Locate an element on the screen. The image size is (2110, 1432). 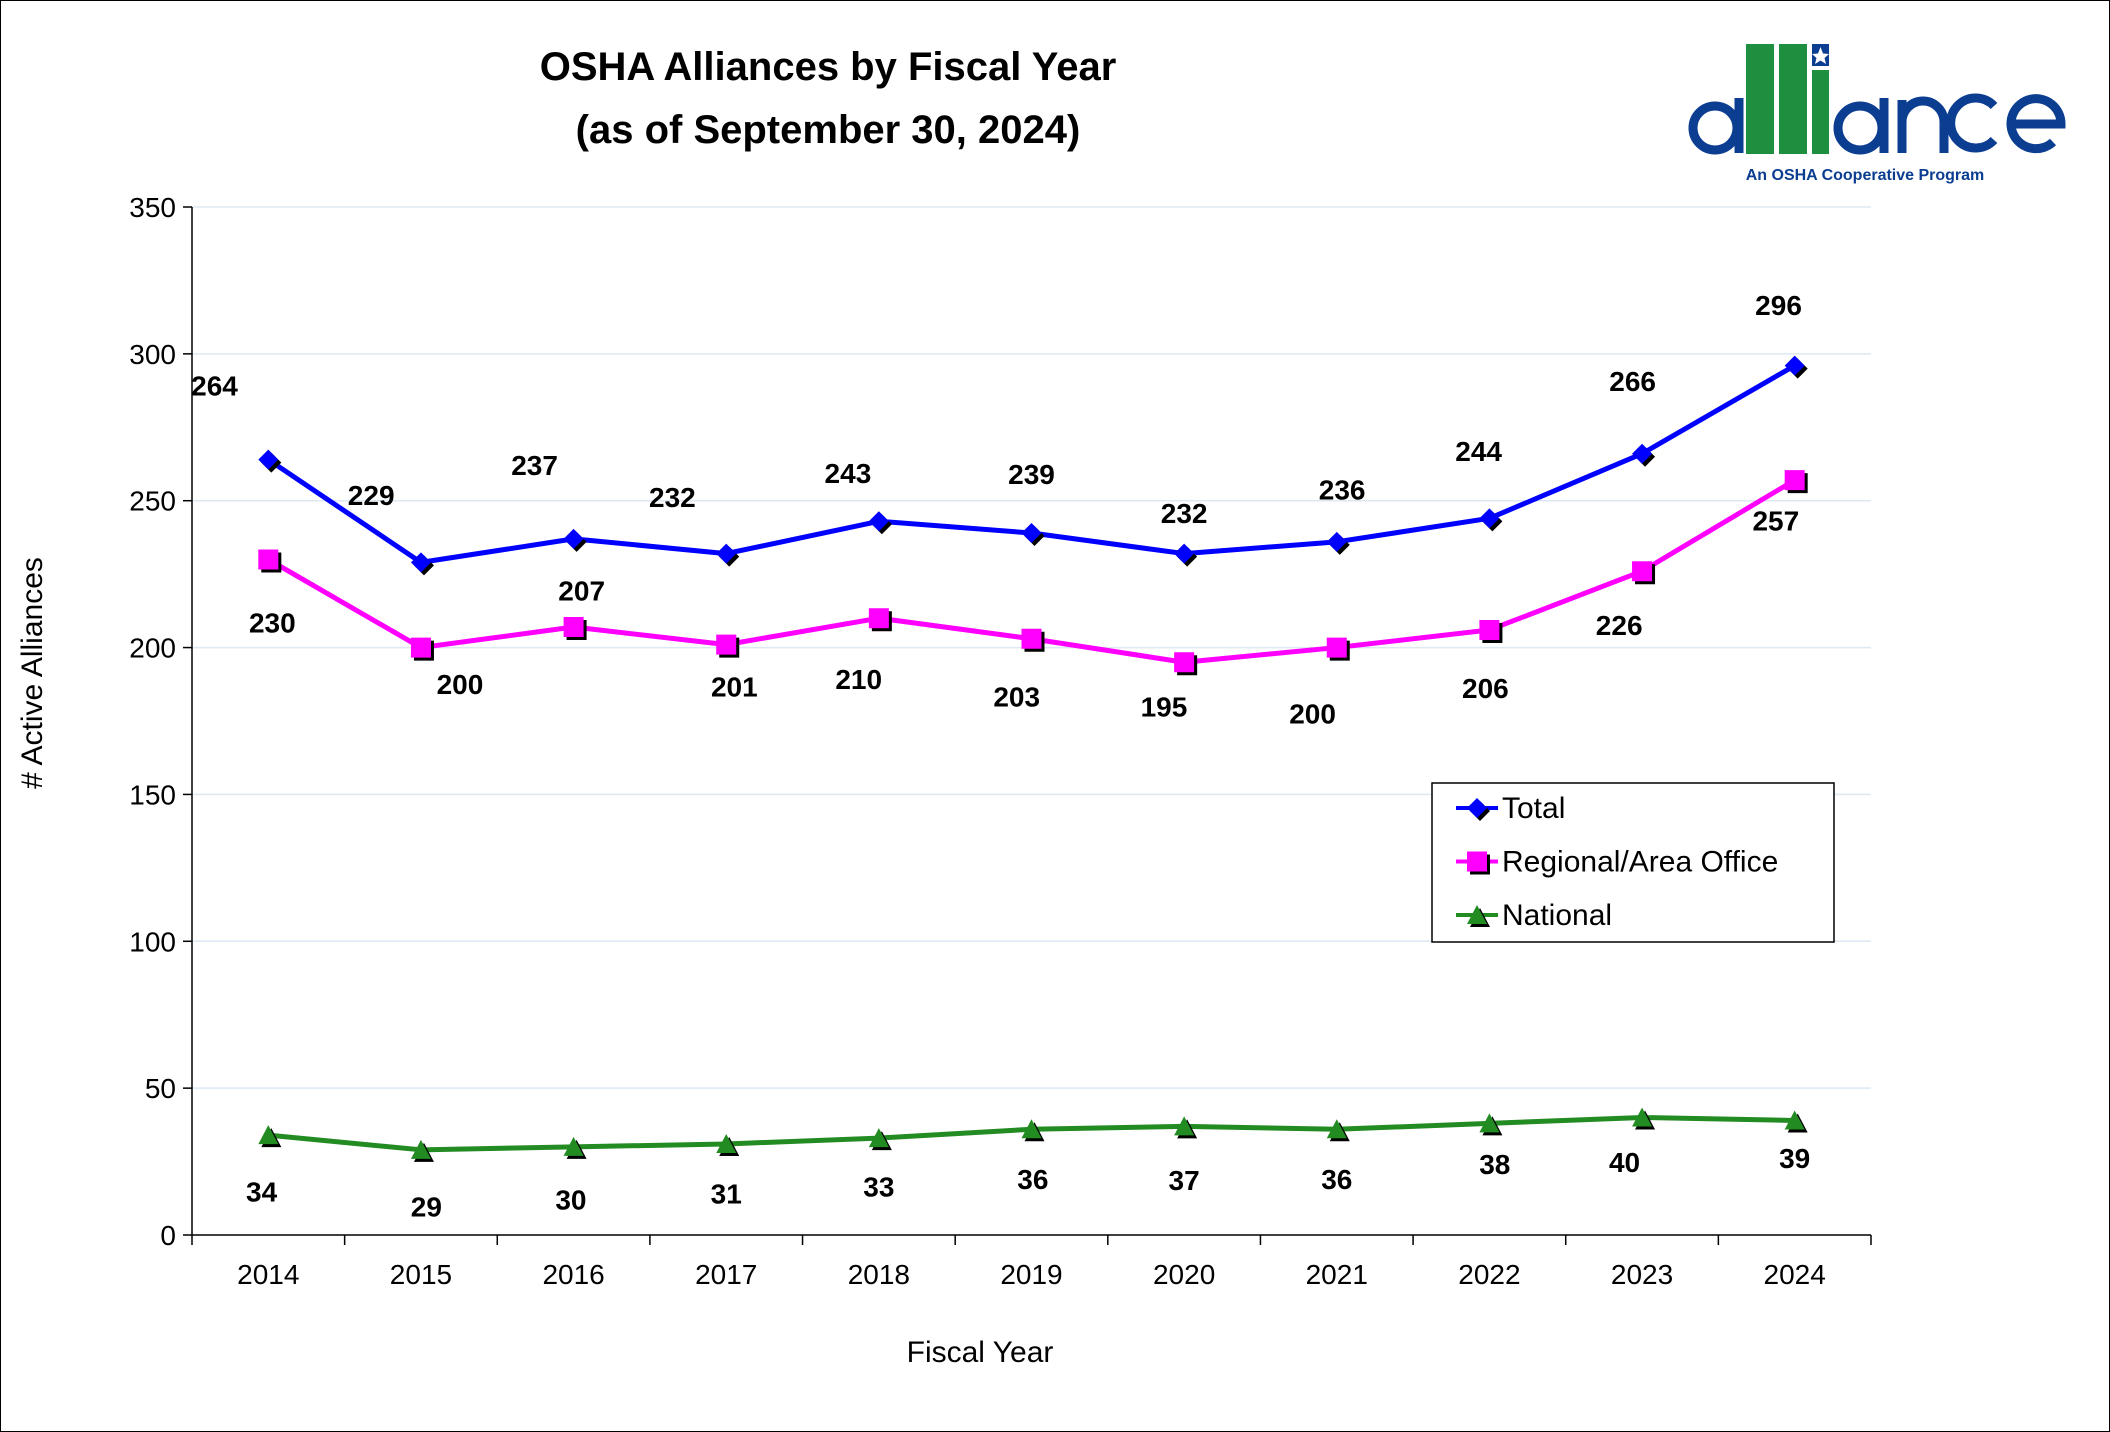
data-label: 31 is located at coordinates (726, 1194).